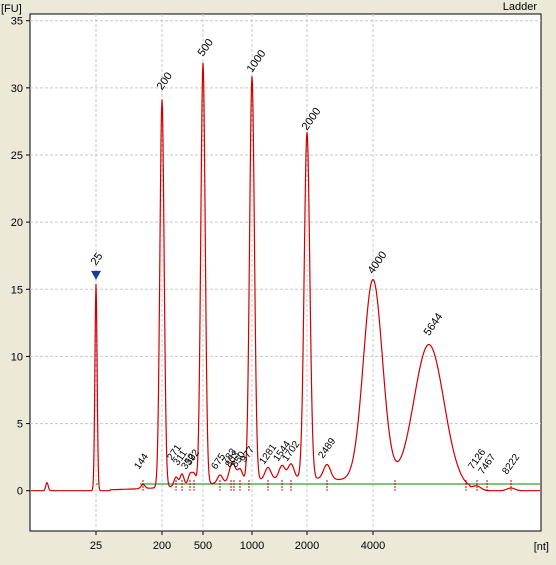 This screenshot has height=565, width=556. Describe the element at coordinates (96, 275) in the screenshot. I see `peak-marker-triangle` at that location.